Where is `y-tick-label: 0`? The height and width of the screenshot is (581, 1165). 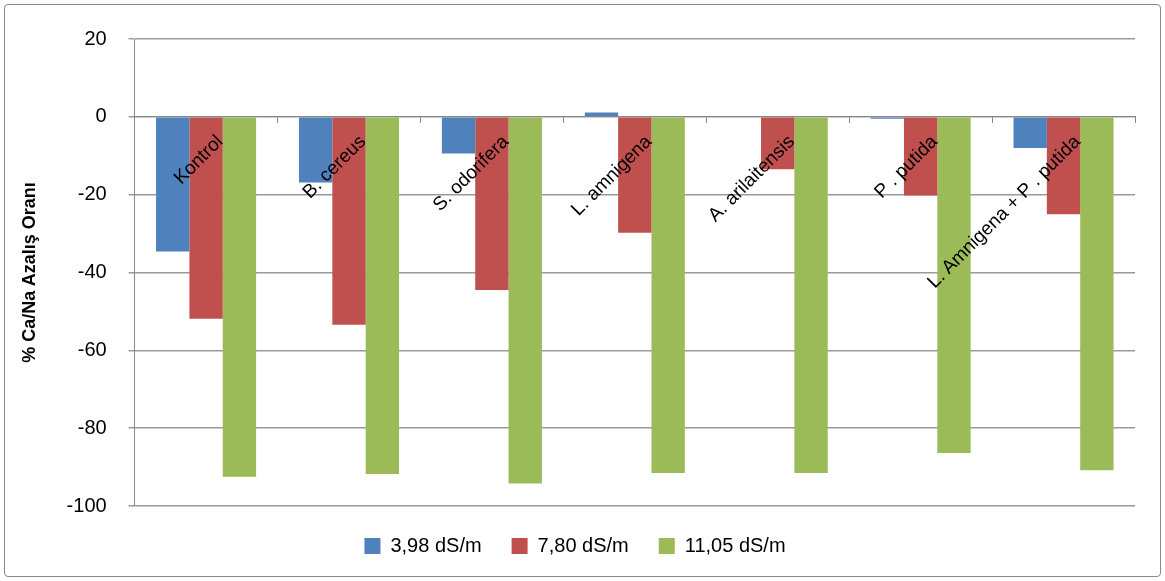
y-tick-label: 0 is located at coordinates (101, 115).